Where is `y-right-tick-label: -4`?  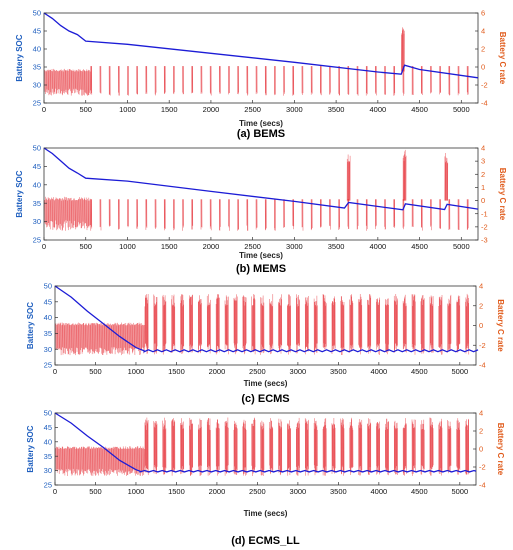 y-right-tick-label: -4 is located at coordinates (482, 485).